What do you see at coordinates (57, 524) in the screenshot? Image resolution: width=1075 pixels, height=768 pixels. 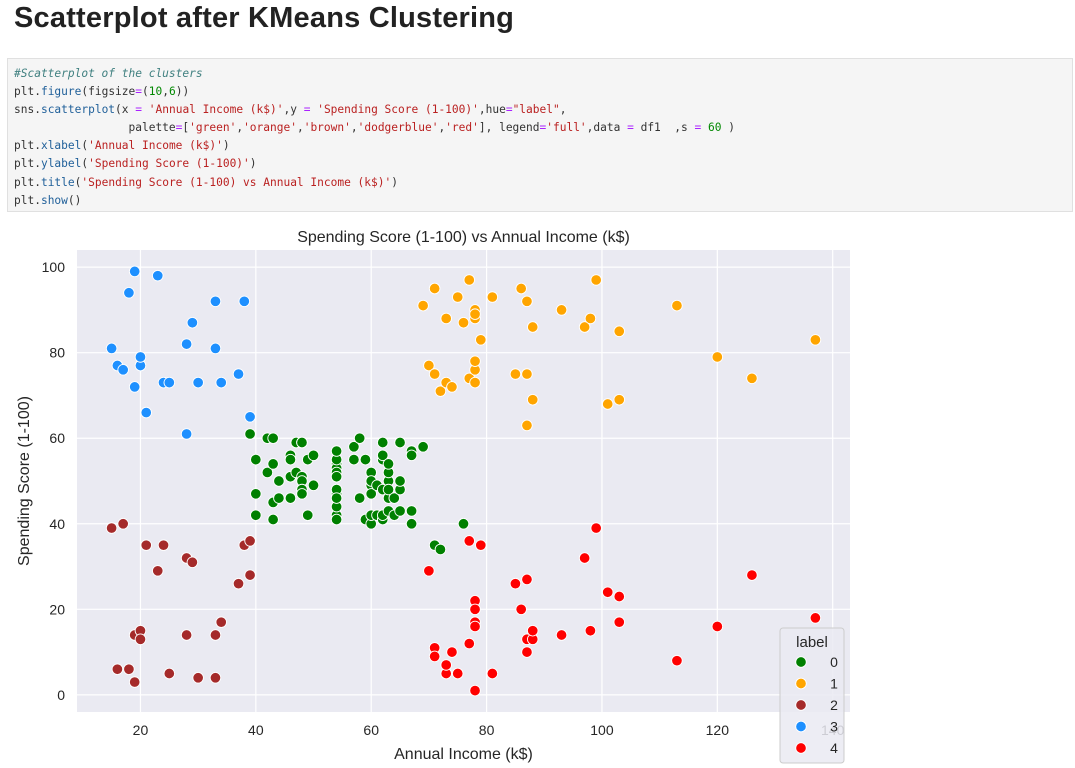 I see `y-tick-label: 40` at bounding box center [57, 524].